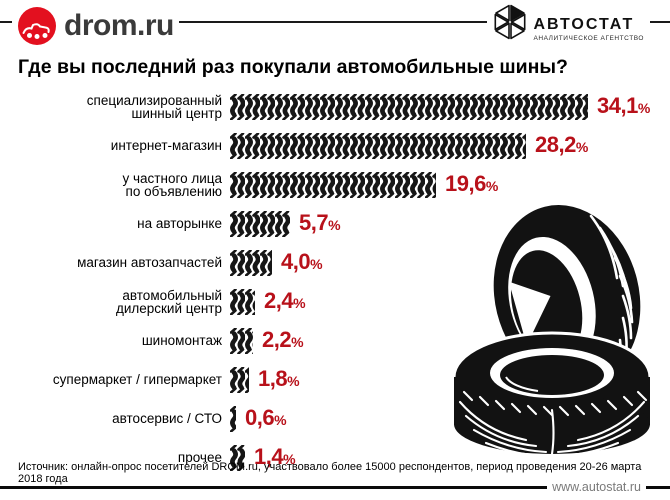 The image size is (670, 500). Describe the element at coordinates (335, 22) in the screenshot. I see `header-rule` at that location.